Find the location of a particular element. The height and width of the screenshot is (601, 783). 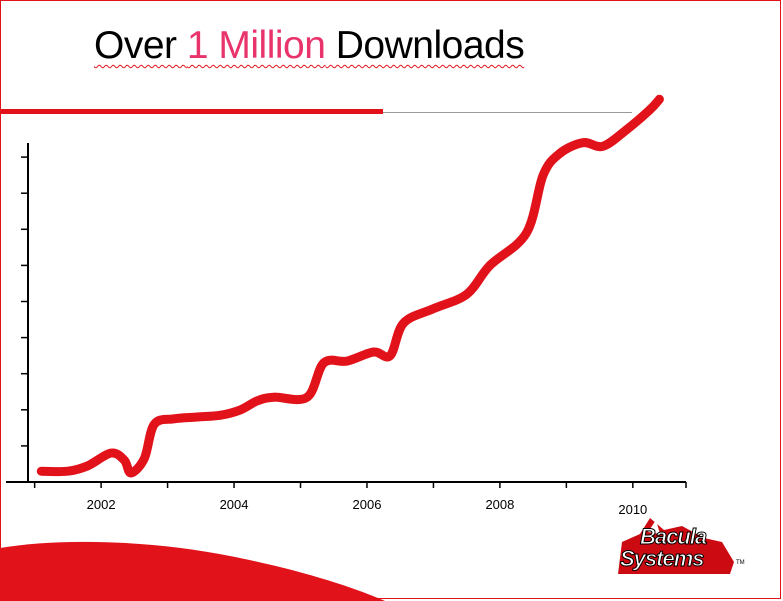

x-tick-label-2008: 2008 is located at coordinates (499, 504).